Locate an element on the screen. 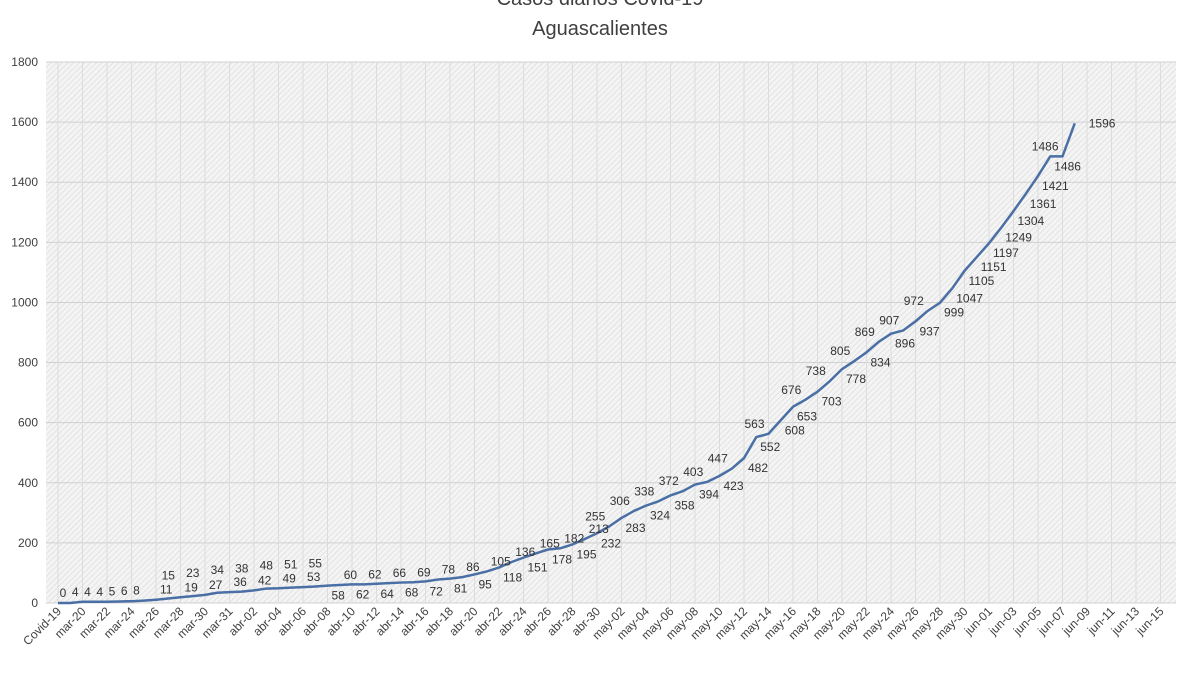 Image resolution: width=1200 pixels, height=675 pixels. data-label: 1047 is located at coordinates (969, 298).